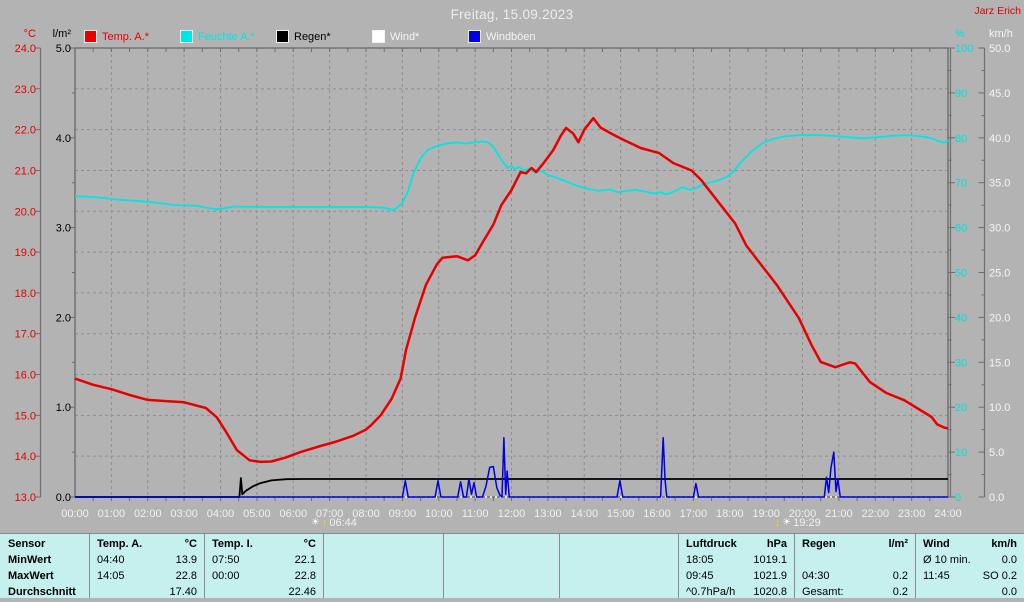  What do you see at coordinates (302, 592) in the screenshot?
I see `table-cell: 22.46` at bounding box center [302, 592].